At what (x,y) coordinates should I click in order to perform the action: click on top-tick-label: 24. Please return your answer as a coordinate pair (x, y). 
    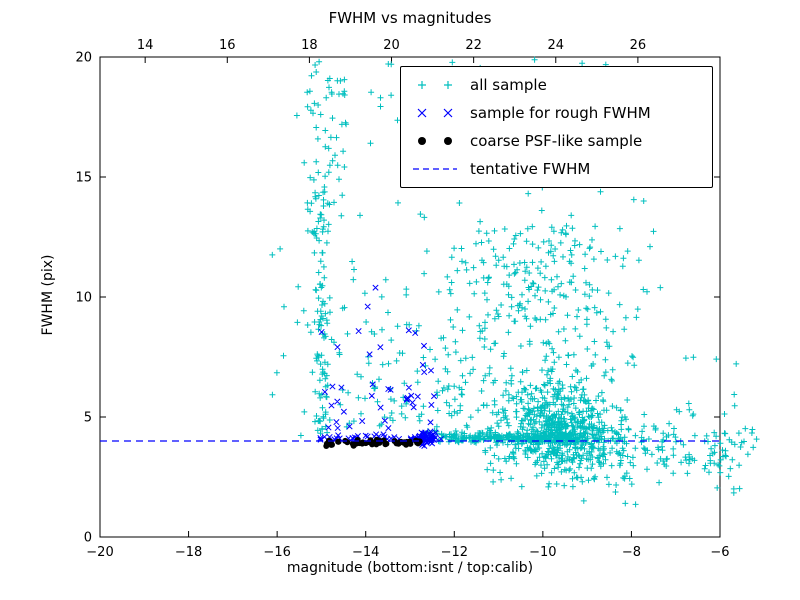
    Looking at the image, I should click on (555, 45).